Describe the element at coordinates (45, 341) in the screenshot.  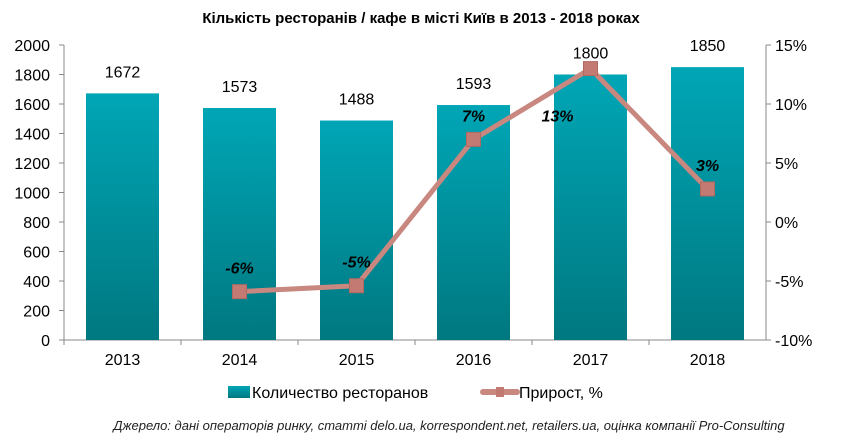
I see `left-tick-label: 0` at that location.